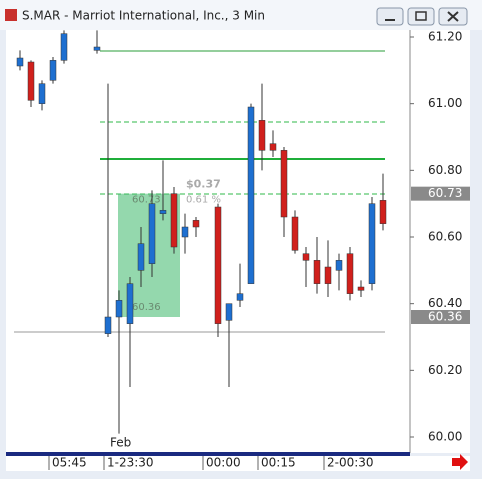  What do you see at coordinates (350, 463) in the screenshot?
I see `x-tick-label: 2-00:30` at bounding box center [350, 463].